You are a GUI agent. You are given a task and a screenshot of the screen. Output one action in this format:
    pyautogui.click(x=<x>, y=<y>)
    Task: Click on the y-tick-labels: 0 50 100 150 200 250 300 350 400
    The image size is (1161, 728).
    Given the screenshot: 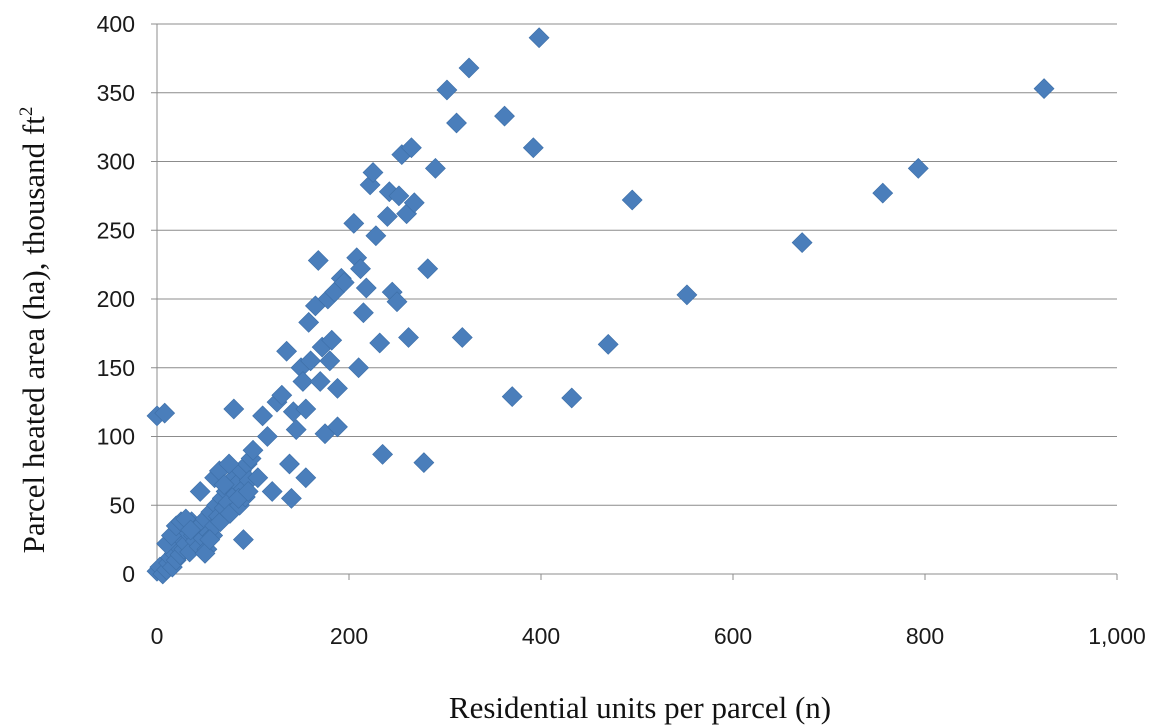 What is the action you would take?
    pyautogui.click(x=116, y=299)
    